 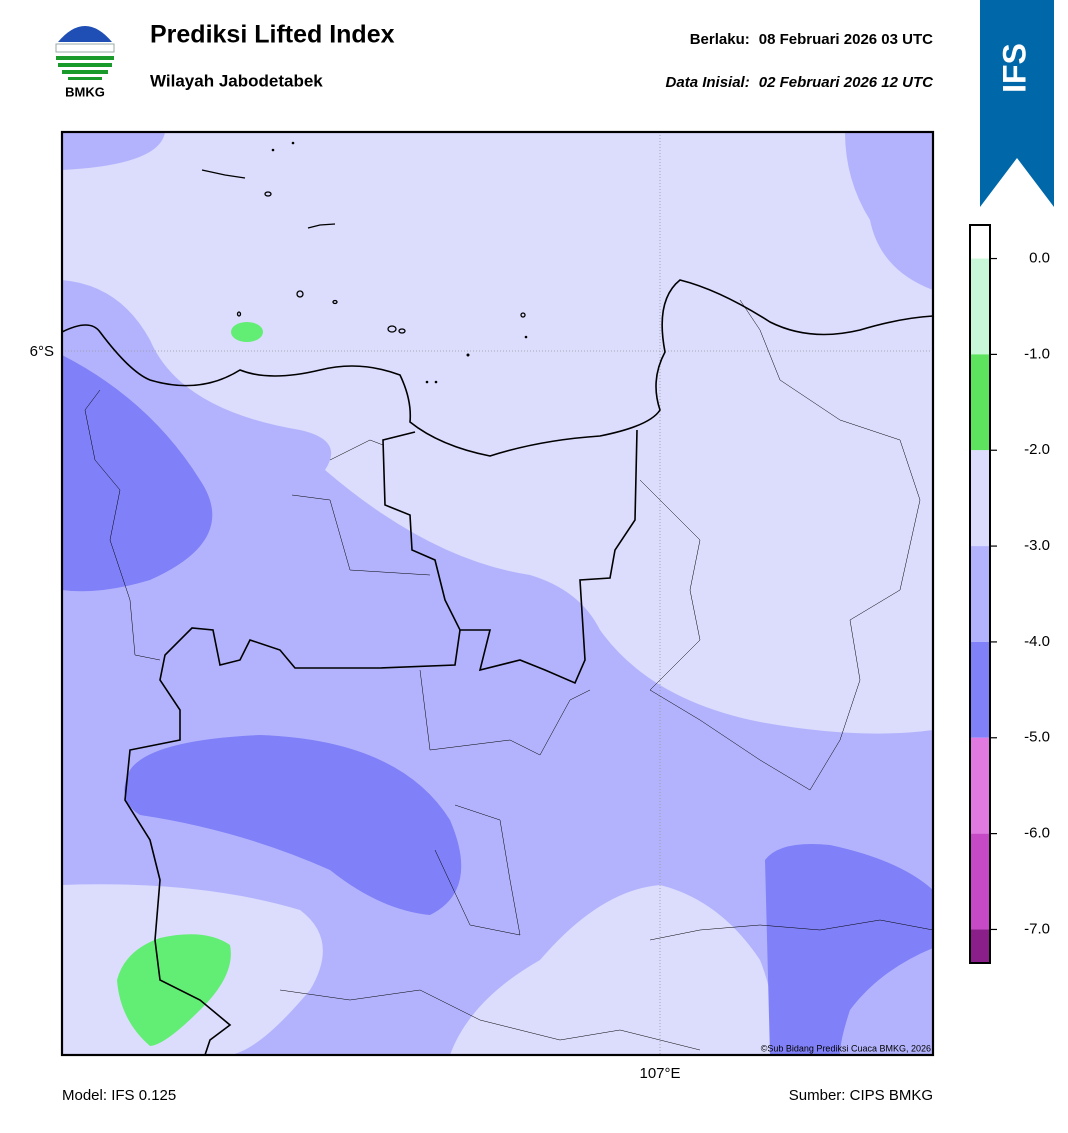 I want to click on init-time: Data Inisial: 02 Februari 2026 12 UTC, so click(x=800, y=82).